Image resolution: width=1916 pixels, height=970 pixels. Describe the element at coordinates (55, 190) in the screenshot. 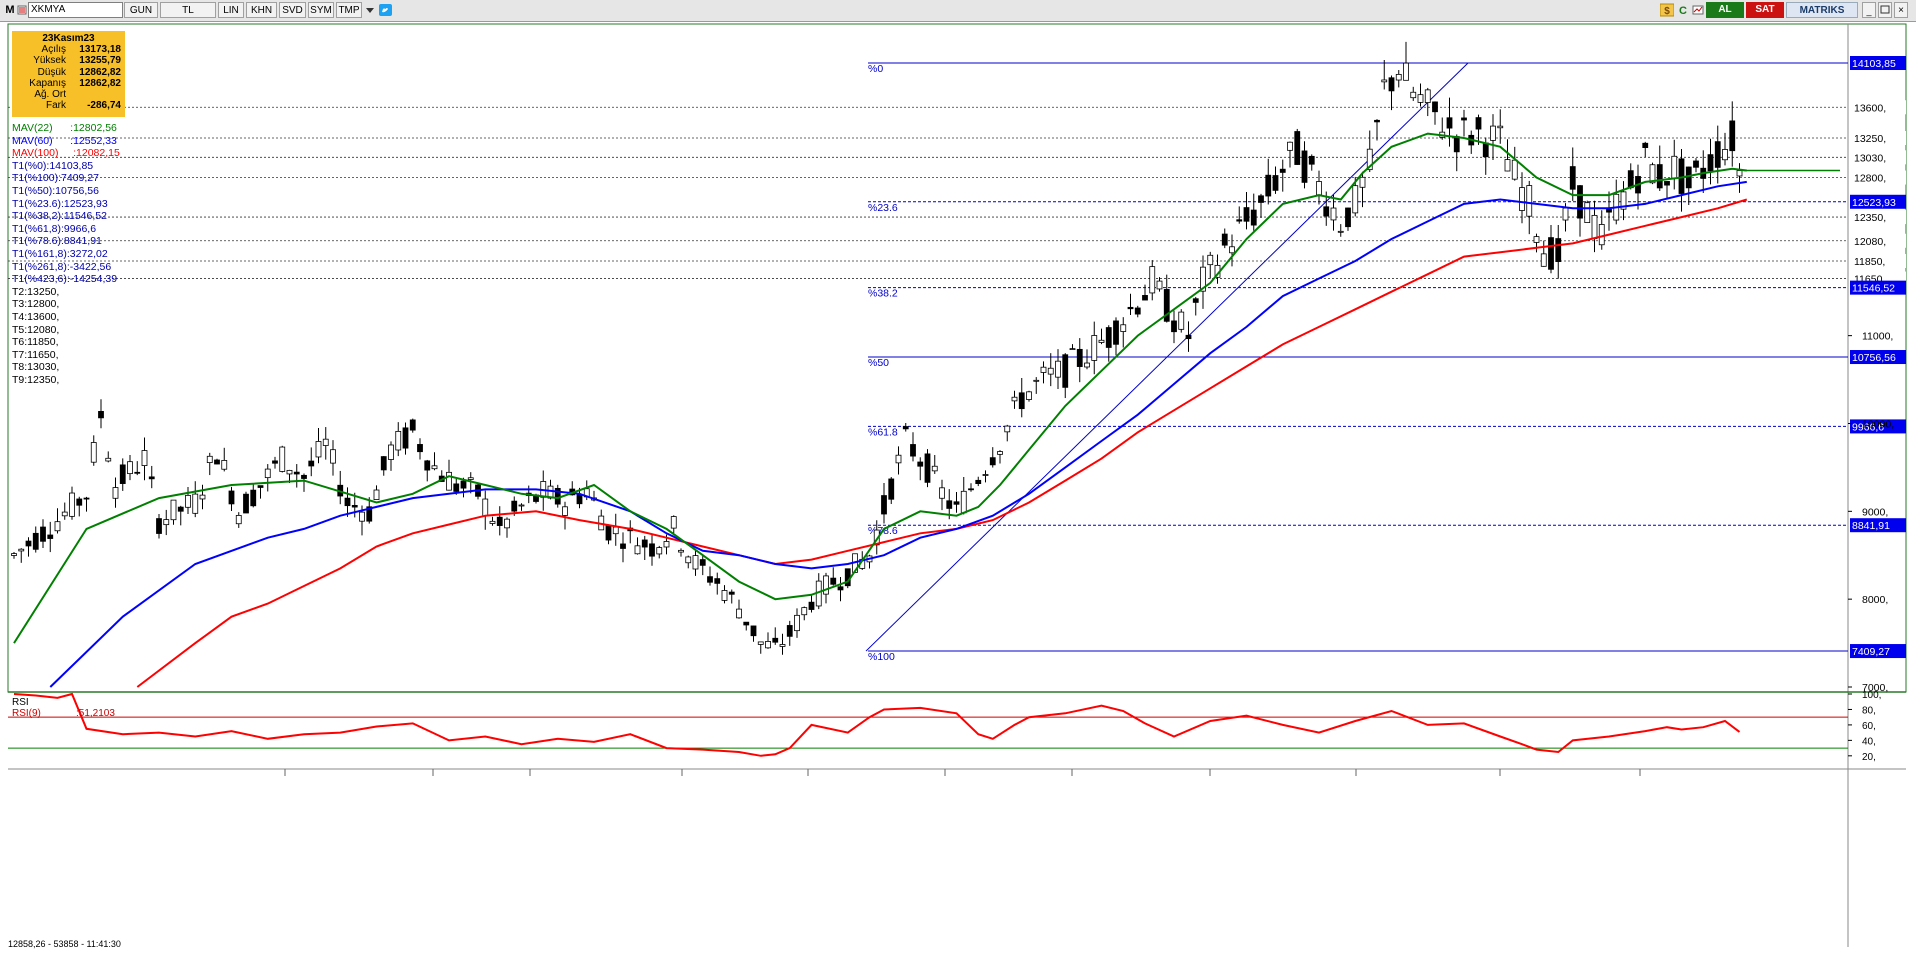

I see `fib-level-line: T1(%50):10756,56` at that location.